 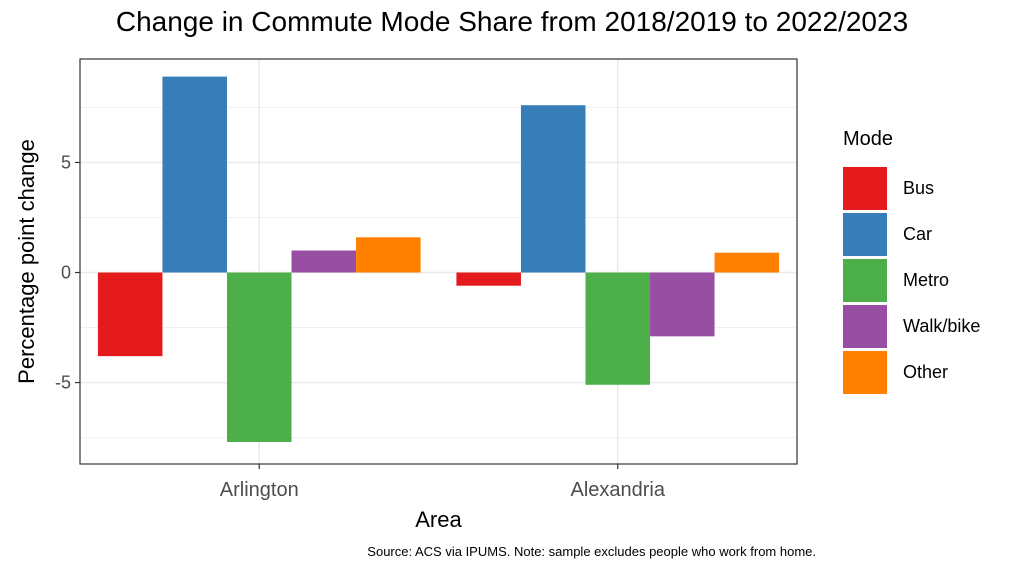 I want to click on x-tick-label: Arlington, so click(x=259, y=490).